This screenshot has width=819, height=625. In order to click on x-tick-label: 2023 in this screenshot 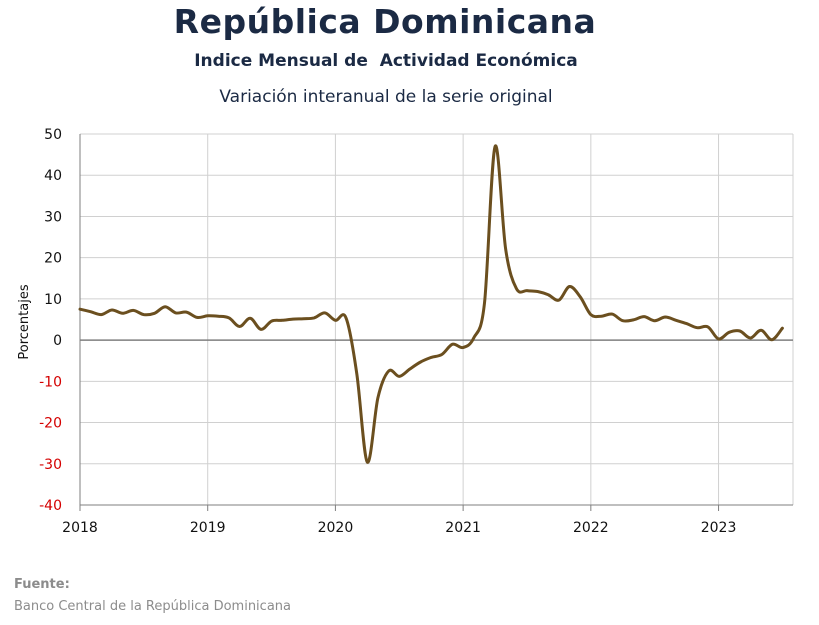, I will do `click(719, 528)`.